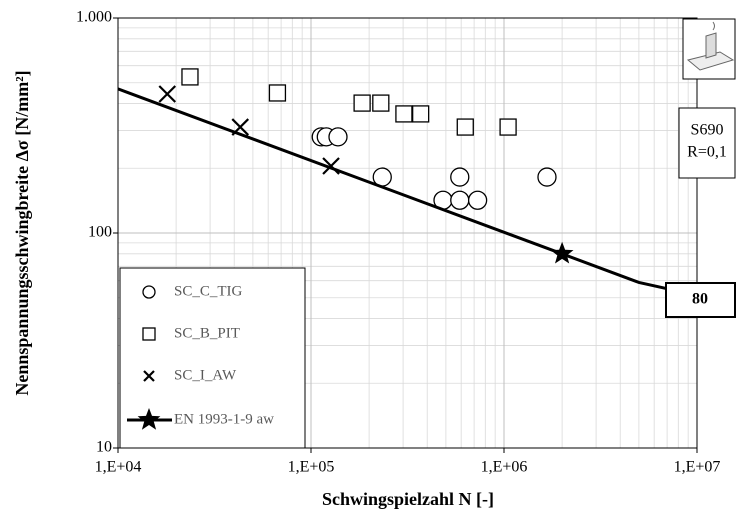 This screenshot has width=738, height=521. Describe the element at coordinates (224, 419) in the screenshot. I see `legend-label: EN 1993-1-9 aw` at that location.